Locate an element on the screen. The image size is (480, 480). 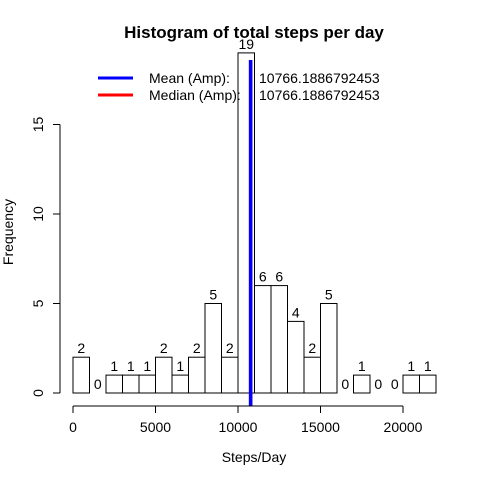
y-axis-label: Frequency is located at coordinates (8, 232).